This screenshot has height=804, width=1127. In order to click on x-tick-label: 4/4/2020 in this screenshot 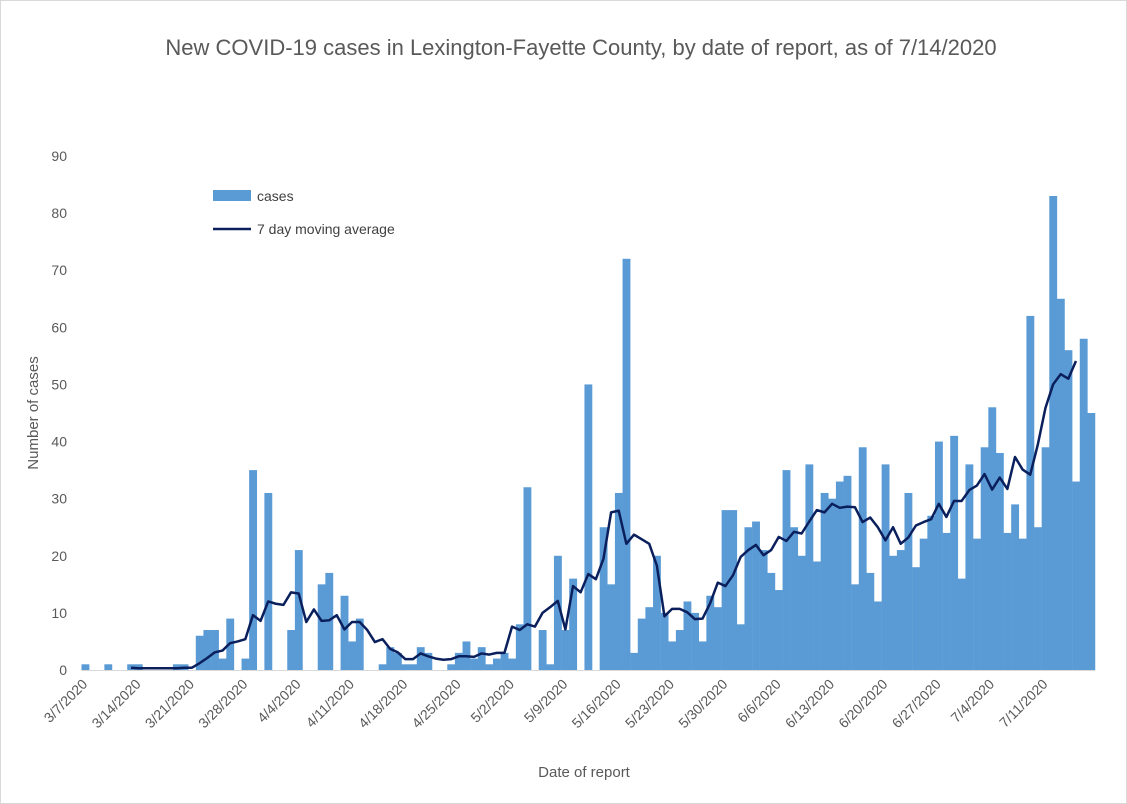, I will do `click(279, 701)`.